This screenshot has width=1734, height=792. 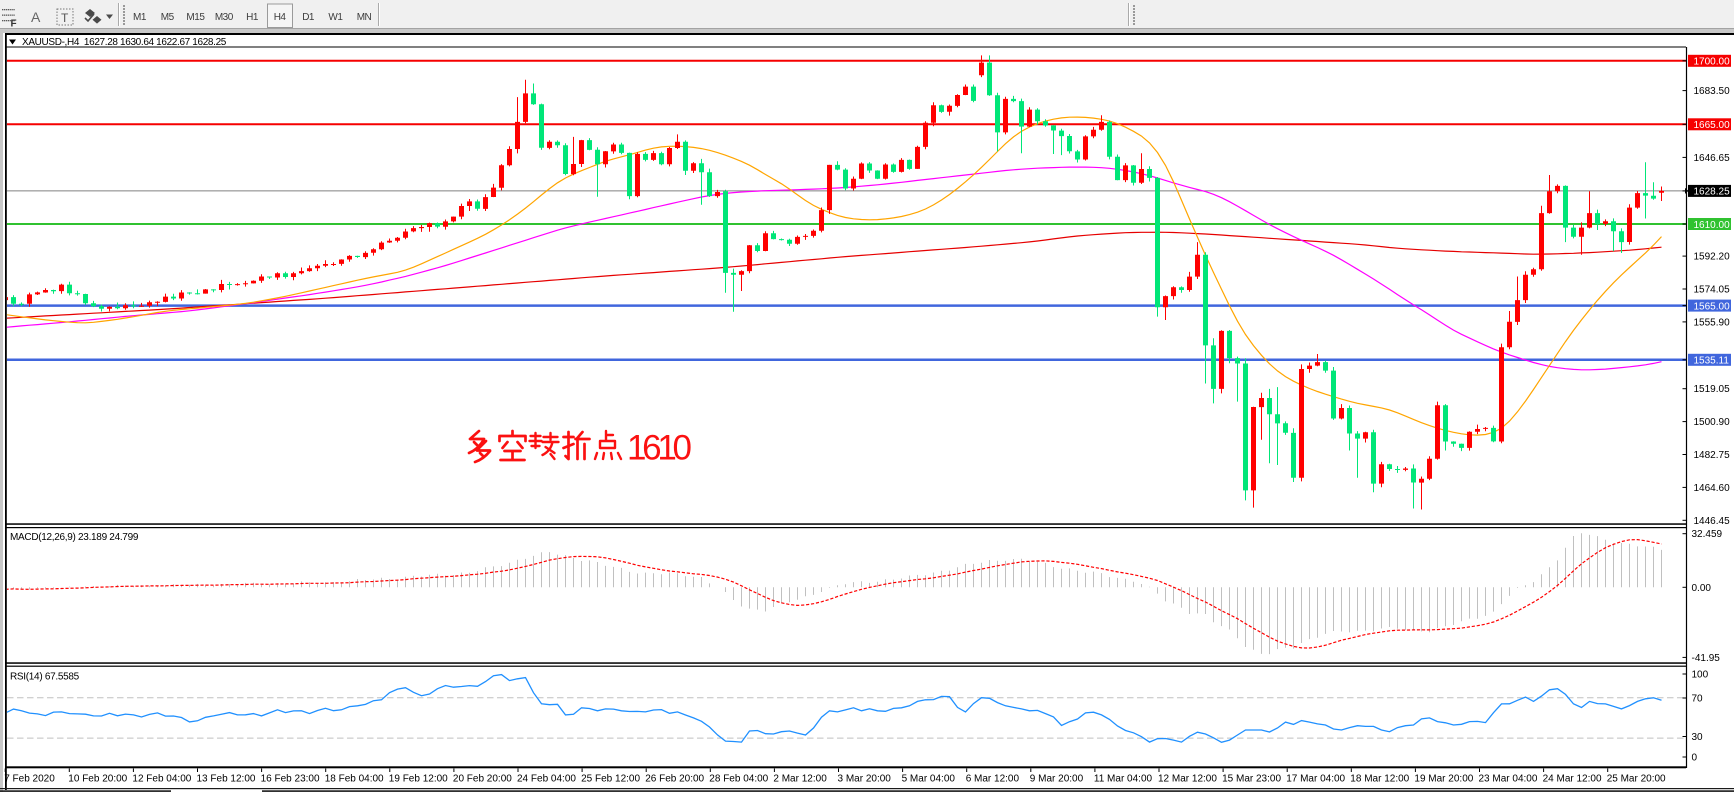 What do you see at coordinates (1712, 521) in the screenshot?
I see `svg-text: 1446.45` at bounding box center [1712, 521].